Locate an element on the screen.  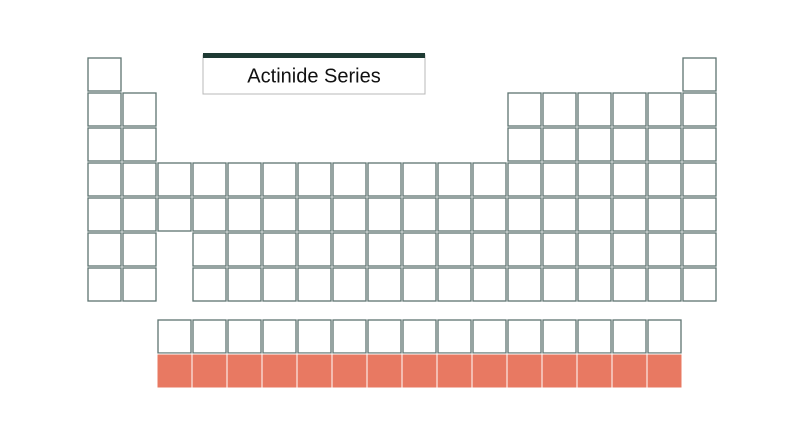
title: Actinide Series is located at coordinates (313, 76).